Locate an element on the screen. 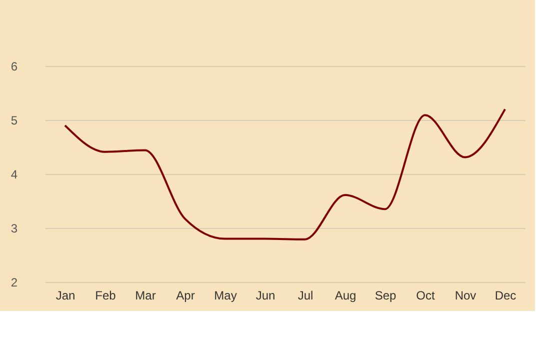 This screenshot has height=350, width=559. y-tick-label: 6 is located at coordinates (14, 67).